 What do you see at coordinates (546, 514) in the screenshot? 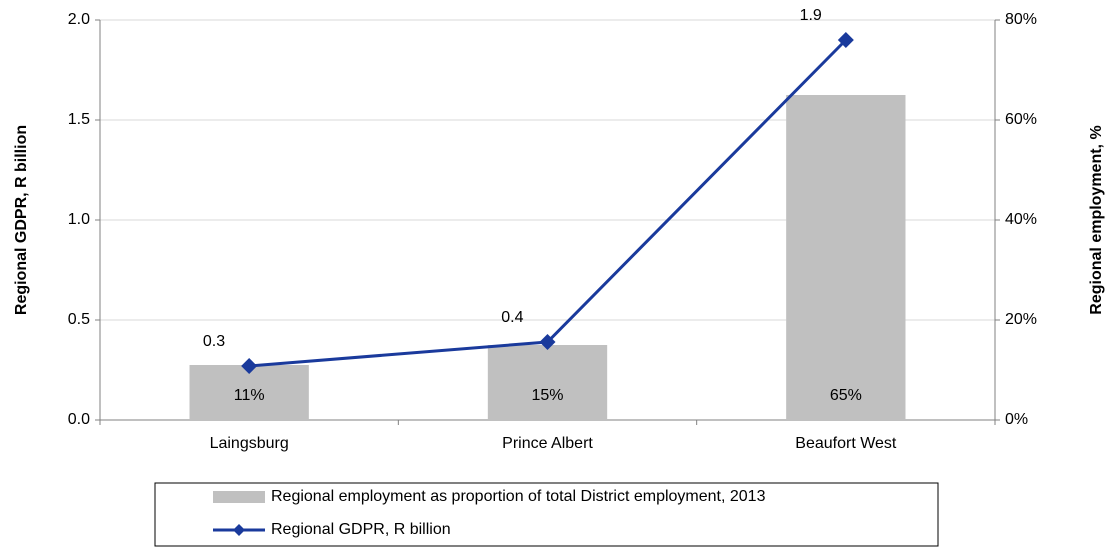
I see `legend-box` at bounding box center [546, 514].